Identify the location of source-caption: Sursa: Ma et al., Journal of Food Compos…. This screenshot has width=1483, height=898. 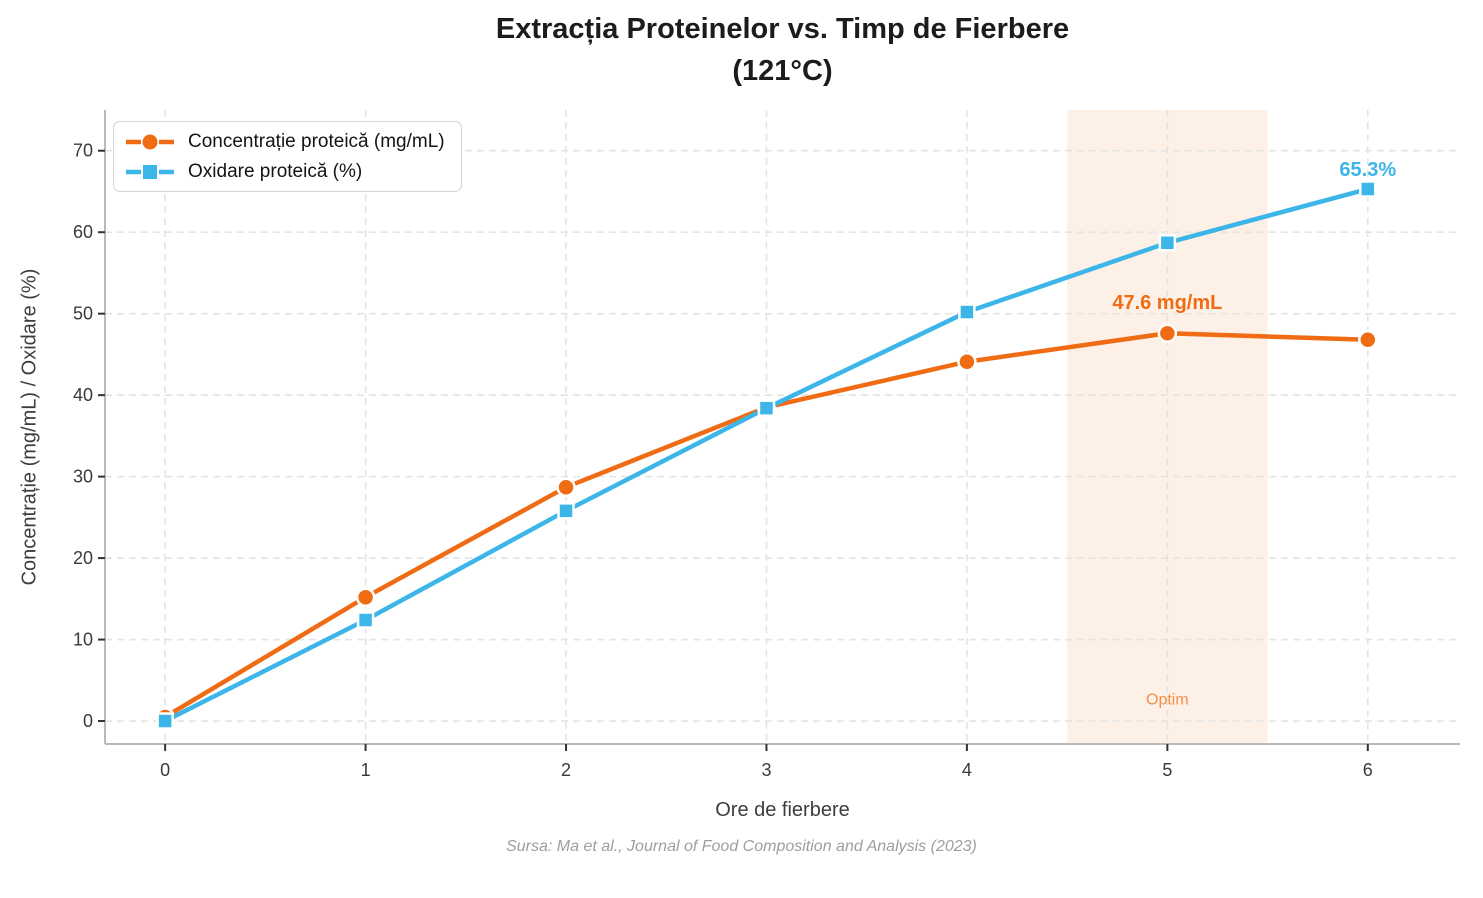
(741, 846).